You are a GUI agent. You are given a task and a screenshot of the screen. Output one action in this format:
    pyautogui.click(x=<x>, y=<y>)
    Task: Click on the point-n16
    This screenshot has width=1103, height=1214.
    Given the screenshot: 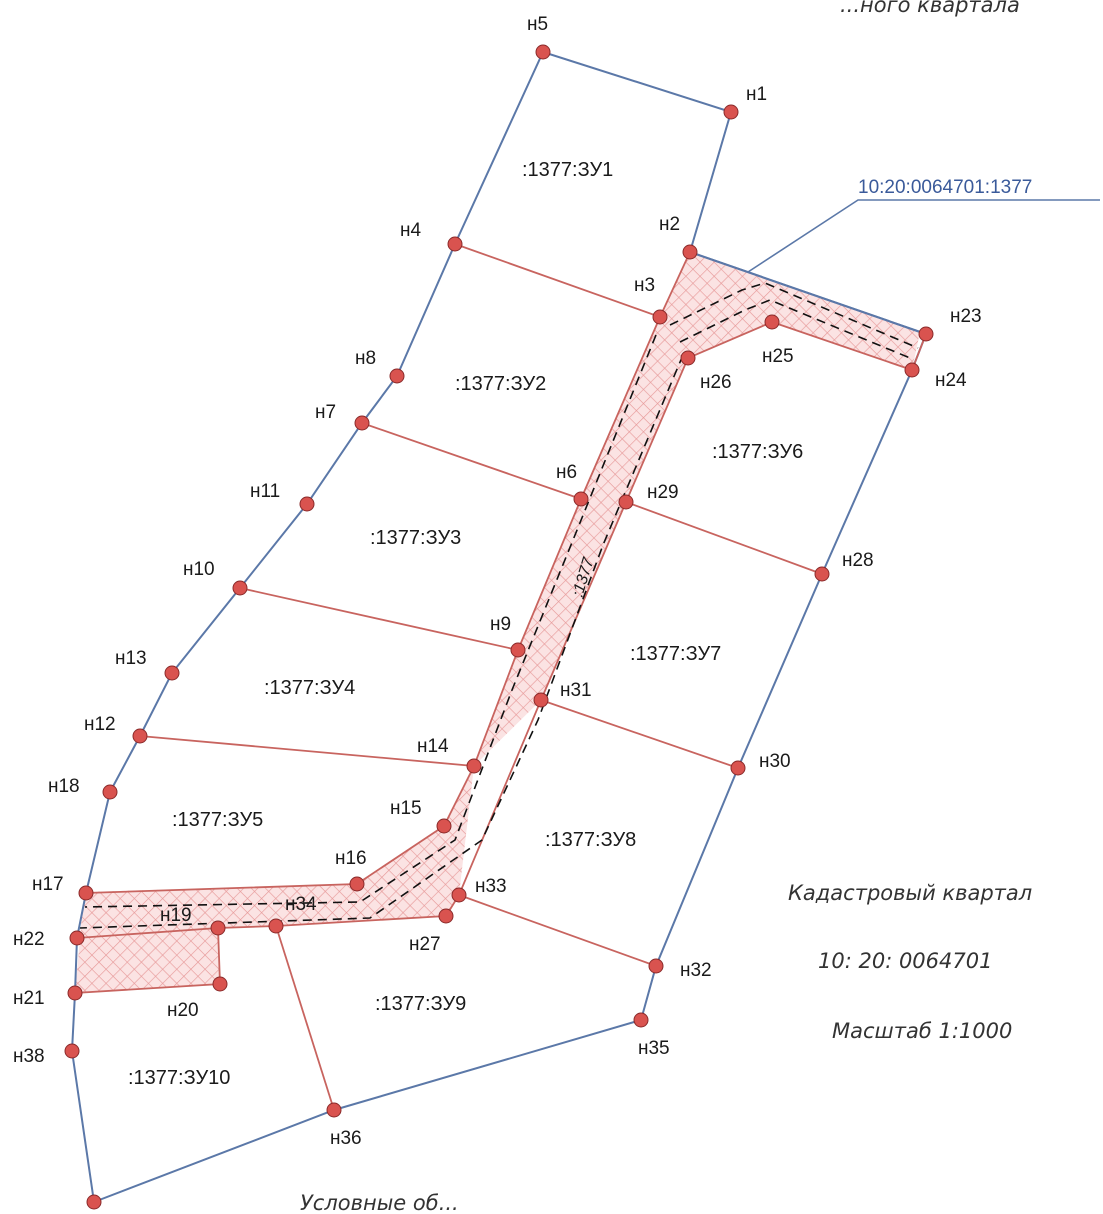 What is the action you would take?
    pyautogui.click(x=357, y=884)
    